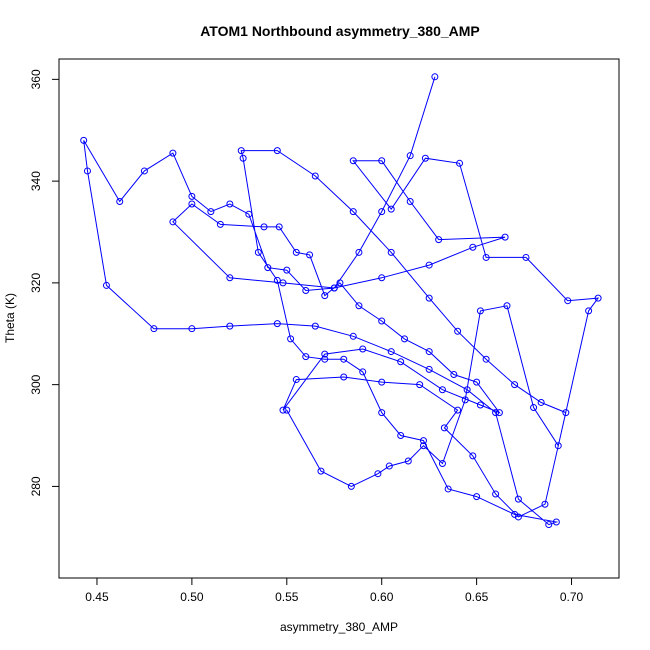 This screenshot has height=650, width=650. What do you see at coordinates (10, 318) in the screenshot?
I see `y-axis-label: Theta (K)` at bounding box center [10, 318].